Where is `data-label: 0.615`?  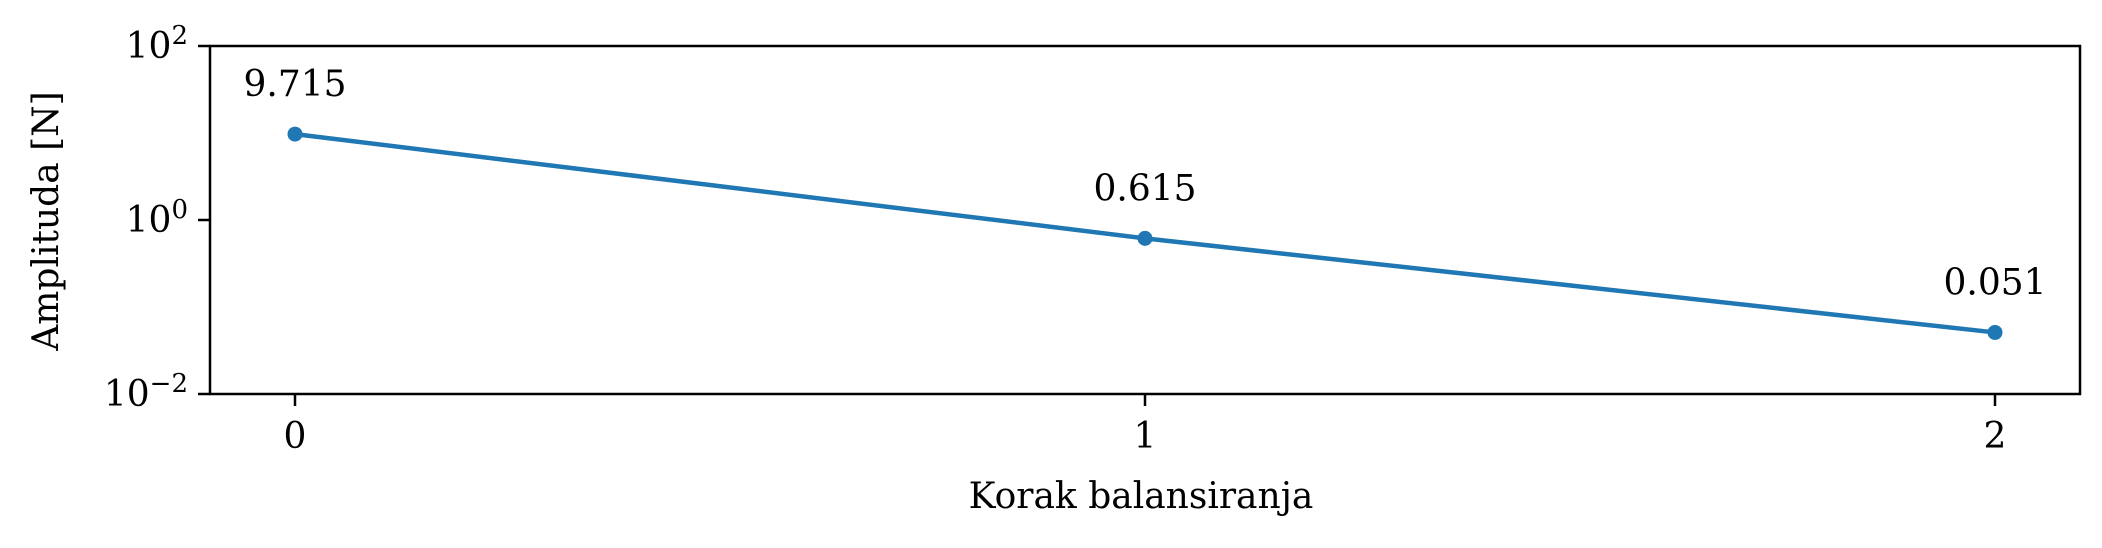 data-label: 0.615 is located at coordinates (1144, 188).